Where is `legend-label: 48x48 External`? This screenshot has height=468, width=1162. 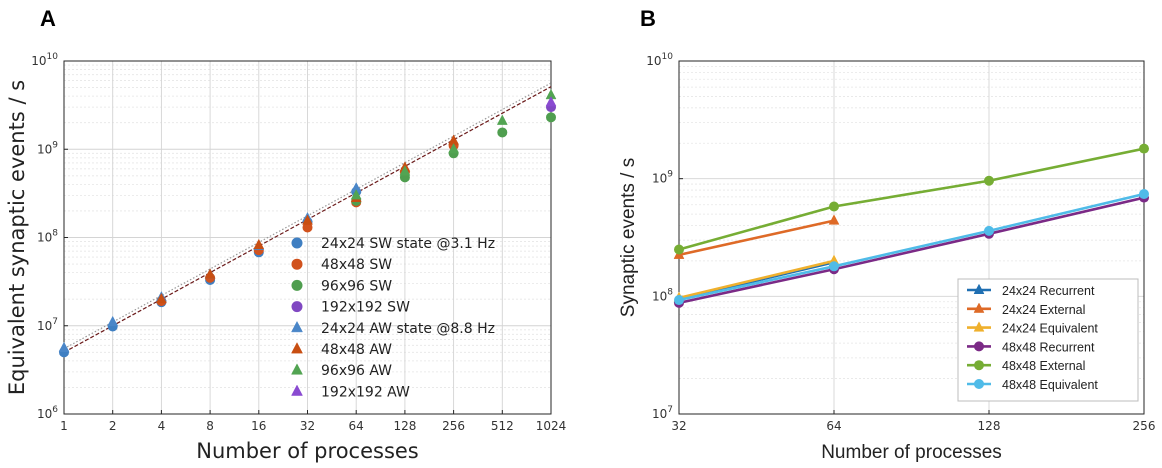
legend-label: 48x48 External is located at coordinates (1043, 366).